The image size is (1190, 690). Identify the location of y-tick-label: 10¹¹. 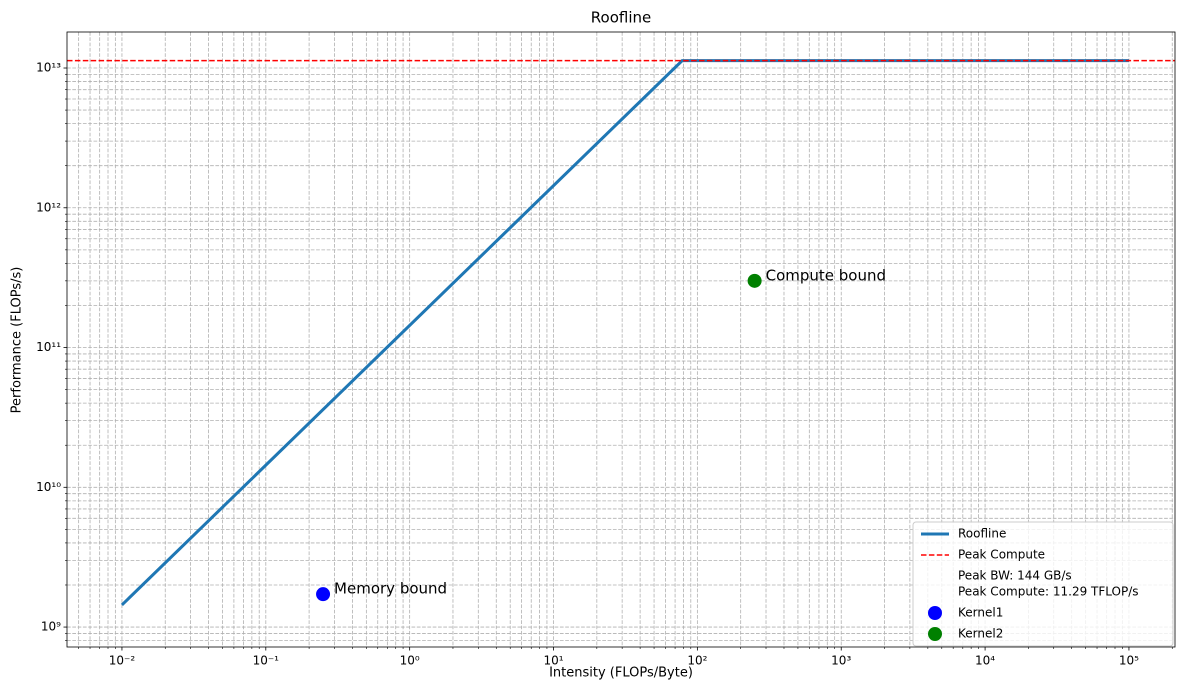
(48, 347).